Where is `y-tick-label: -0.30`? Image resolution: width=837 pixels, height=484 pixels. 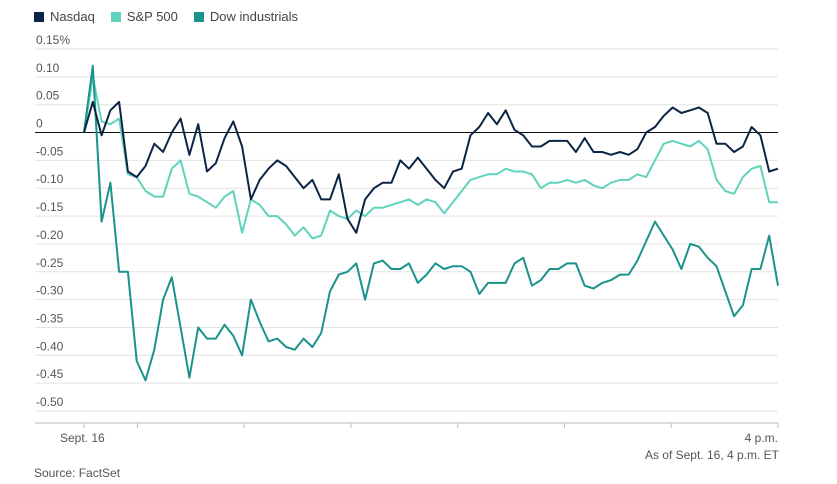 y-tick-label: -0.30 is located at coordinates (50, 291).